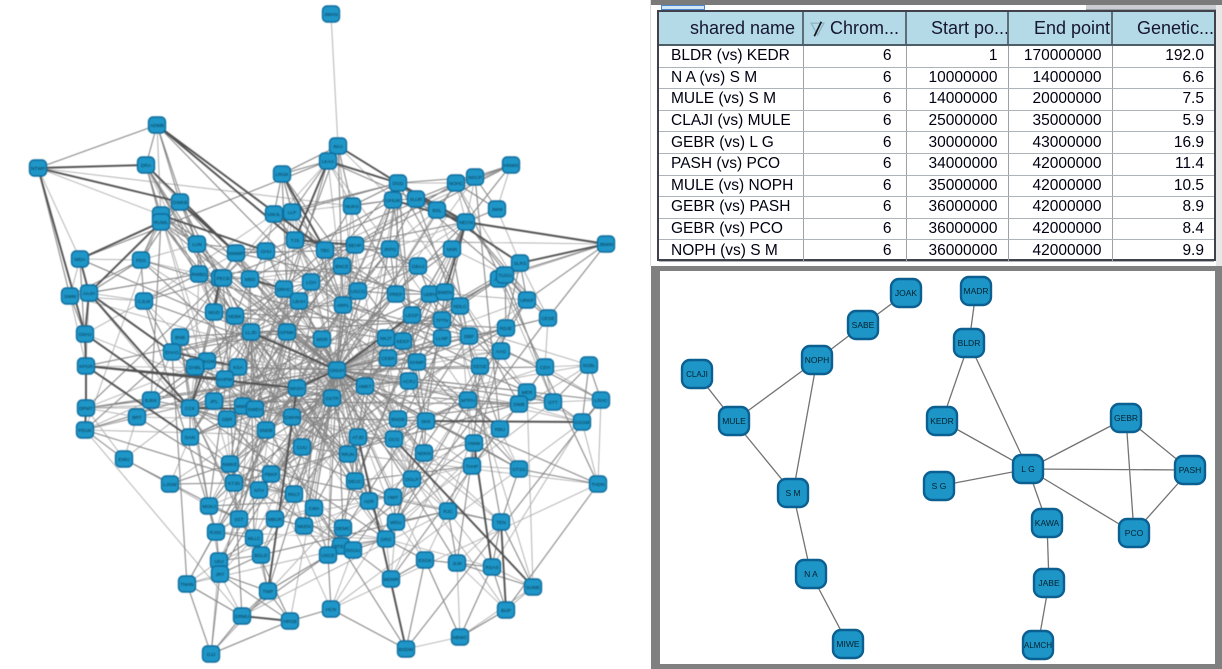  What do you see at coordinates (533, 588) in the screenshot?
I see `svg-text: SUME` at bounding box center [533, 588].